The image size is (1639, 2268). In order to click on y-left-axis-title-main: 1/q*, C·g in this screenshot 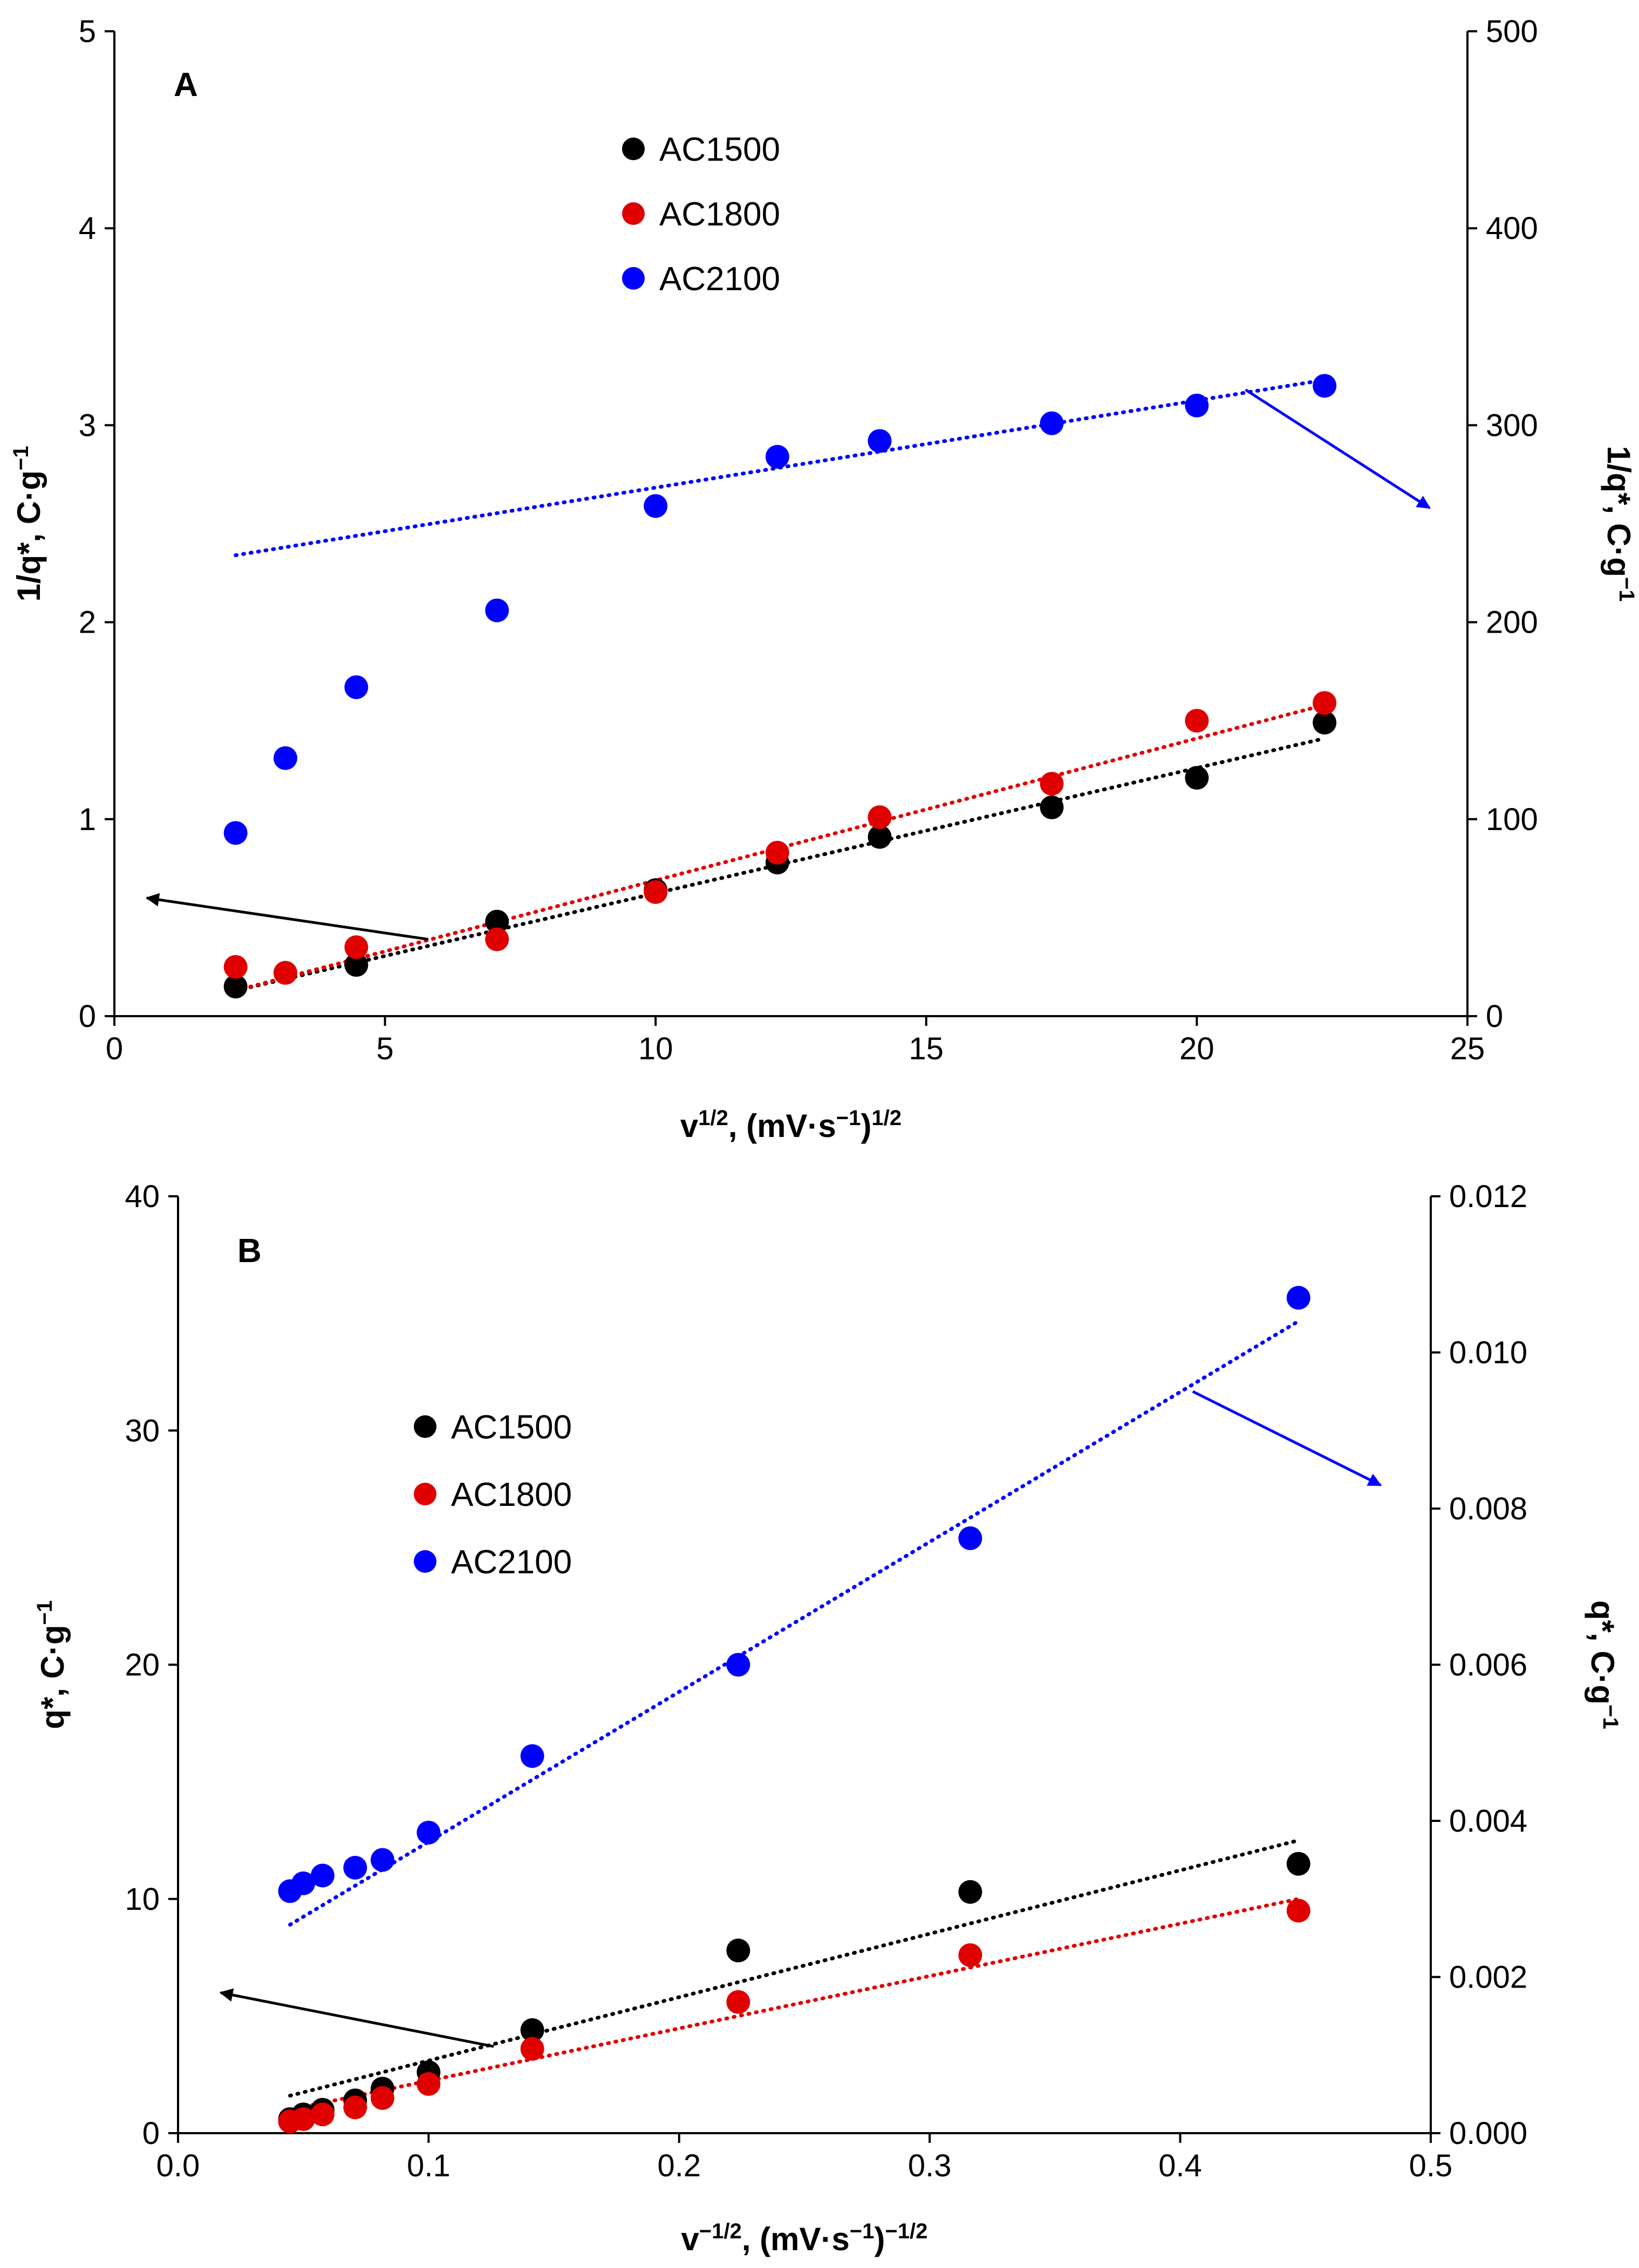, I will do `click(29, 535)`.